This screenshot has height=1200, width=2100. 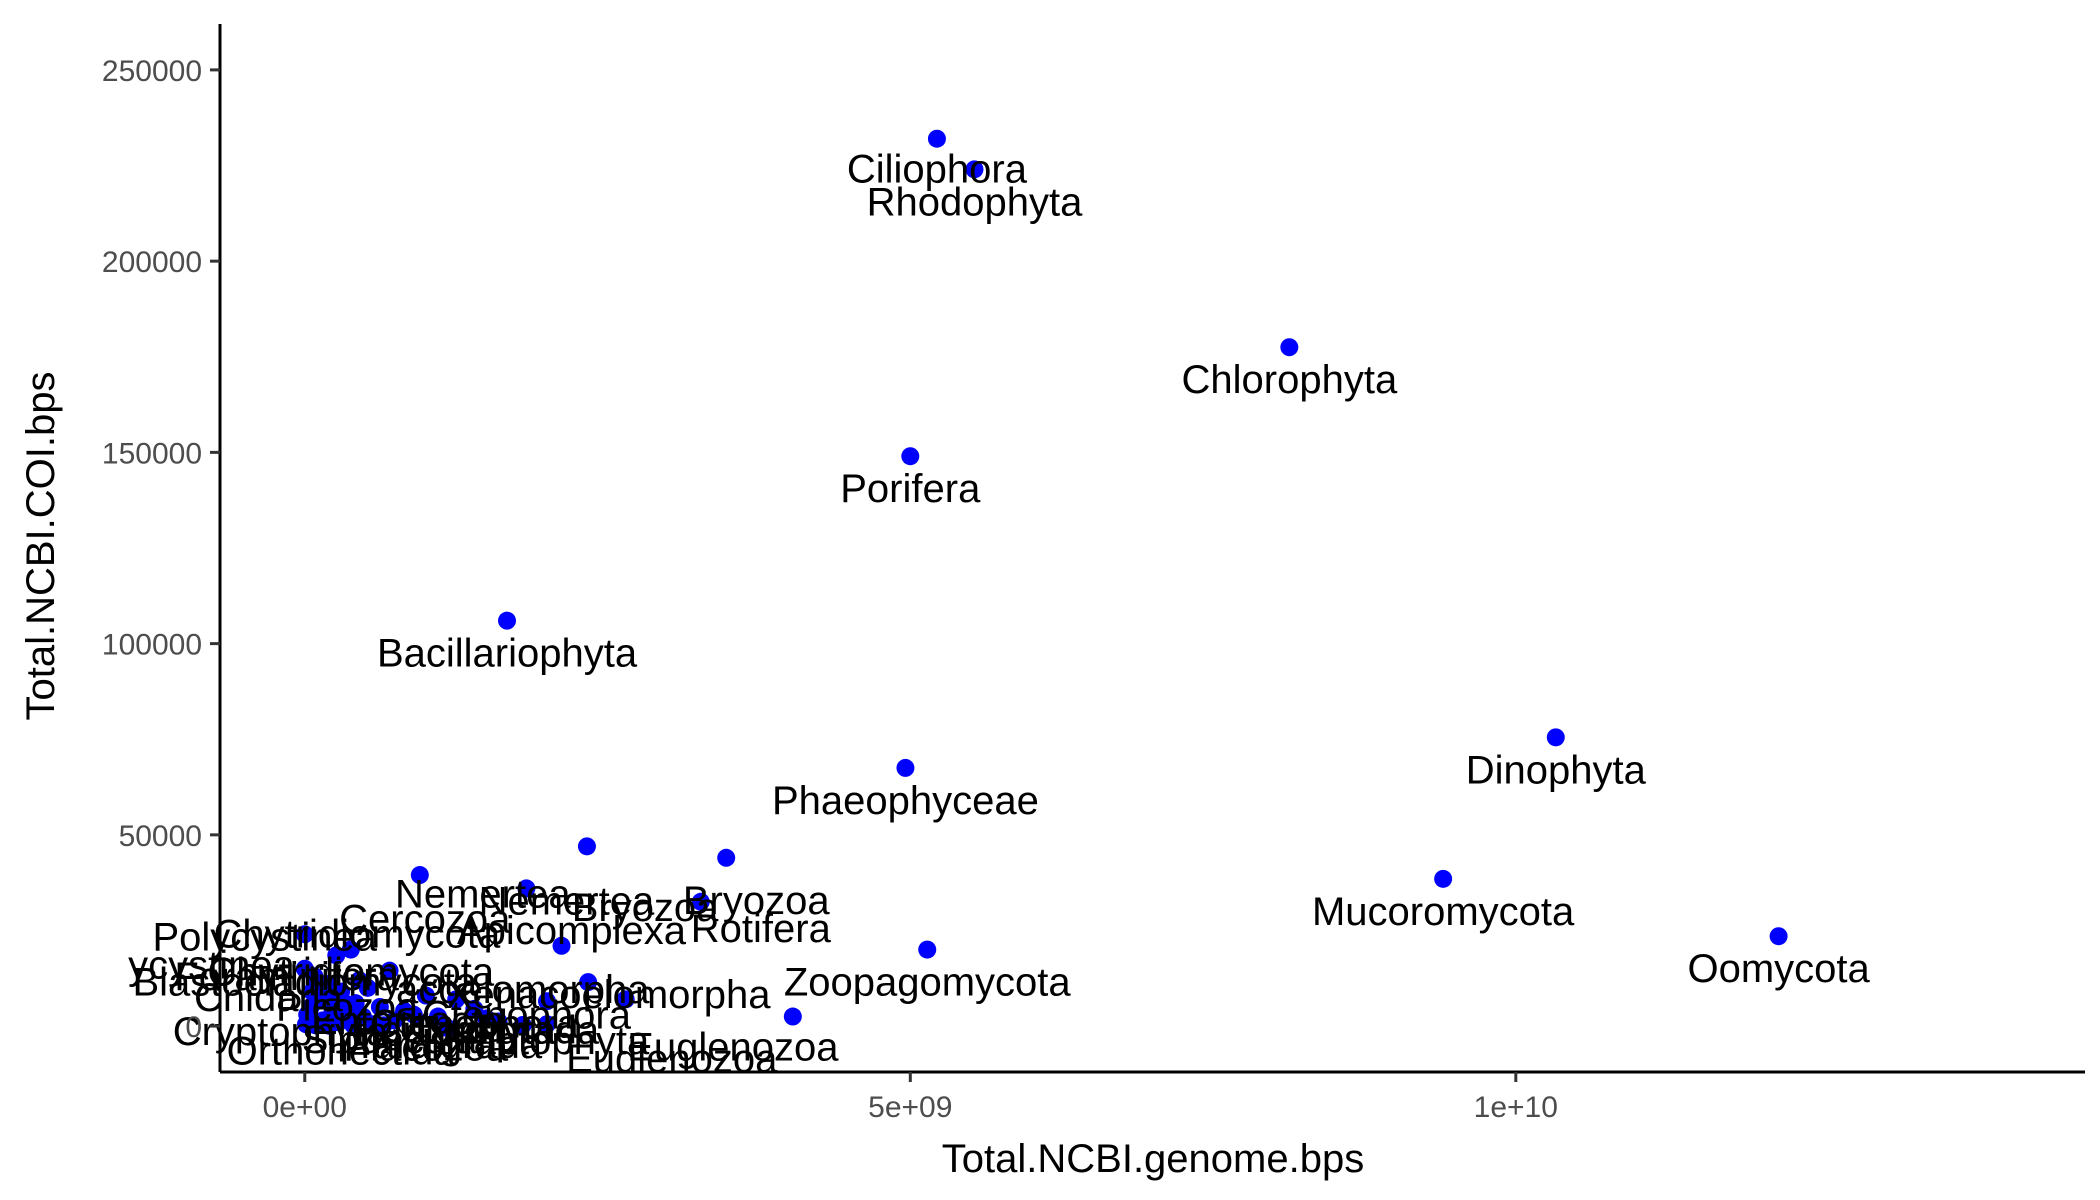 What do you see at coordinates (1153, 1159) in the screenshot?
I see `x-axis-title: Total.NCBI.genome.bps` at bounding box center [1153, 1159].